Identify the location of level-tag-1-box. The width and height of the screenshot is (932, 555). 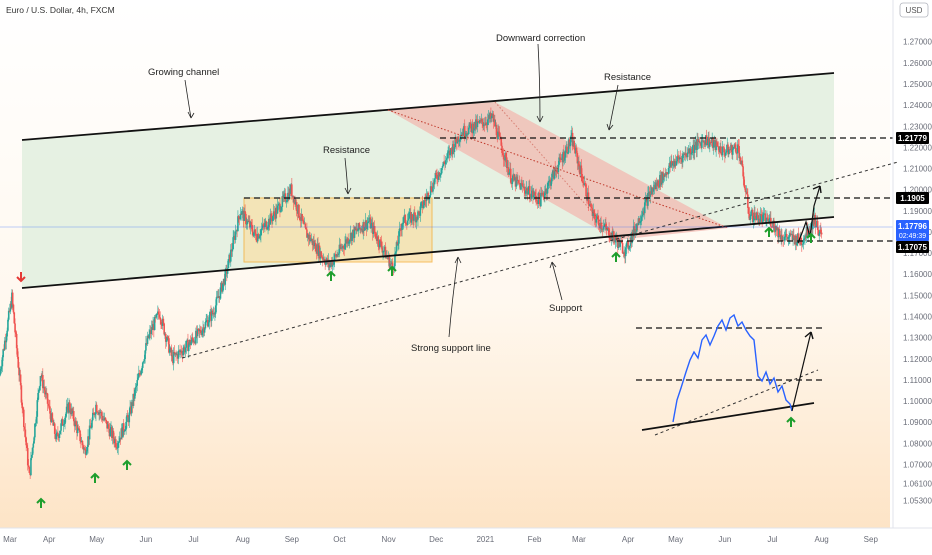
(912, 138).